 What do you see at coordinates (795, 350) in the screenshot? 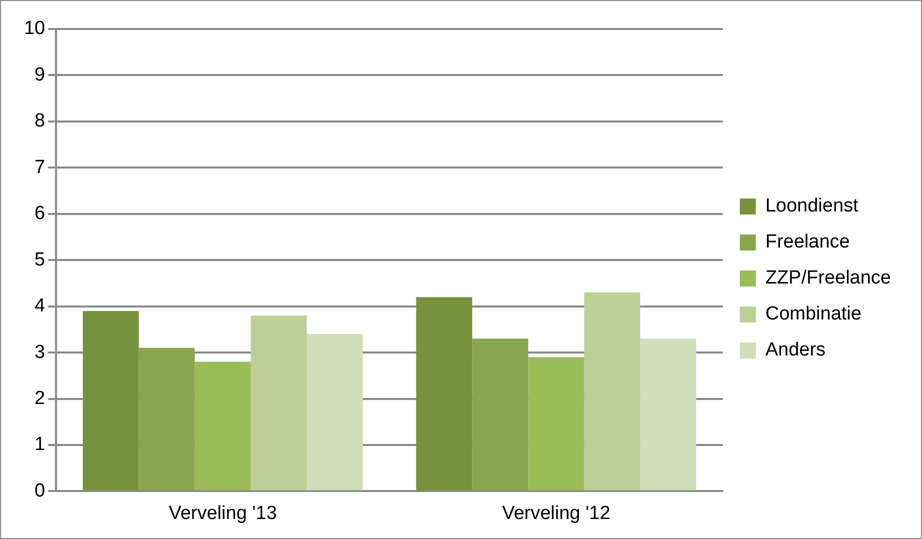
I see `legend-label: Anders` at bounding box center [795, 350].